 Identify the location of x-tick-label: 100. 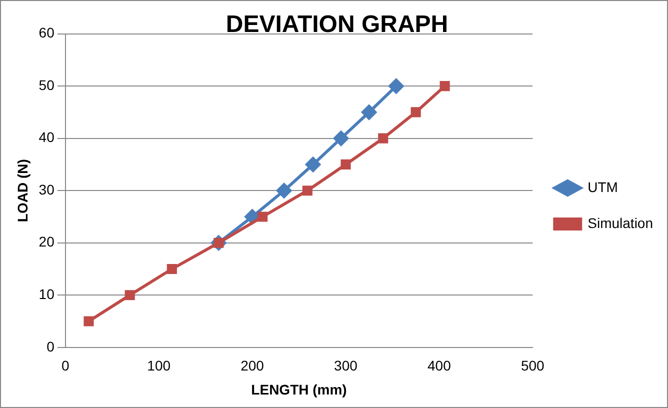
(159, 366).